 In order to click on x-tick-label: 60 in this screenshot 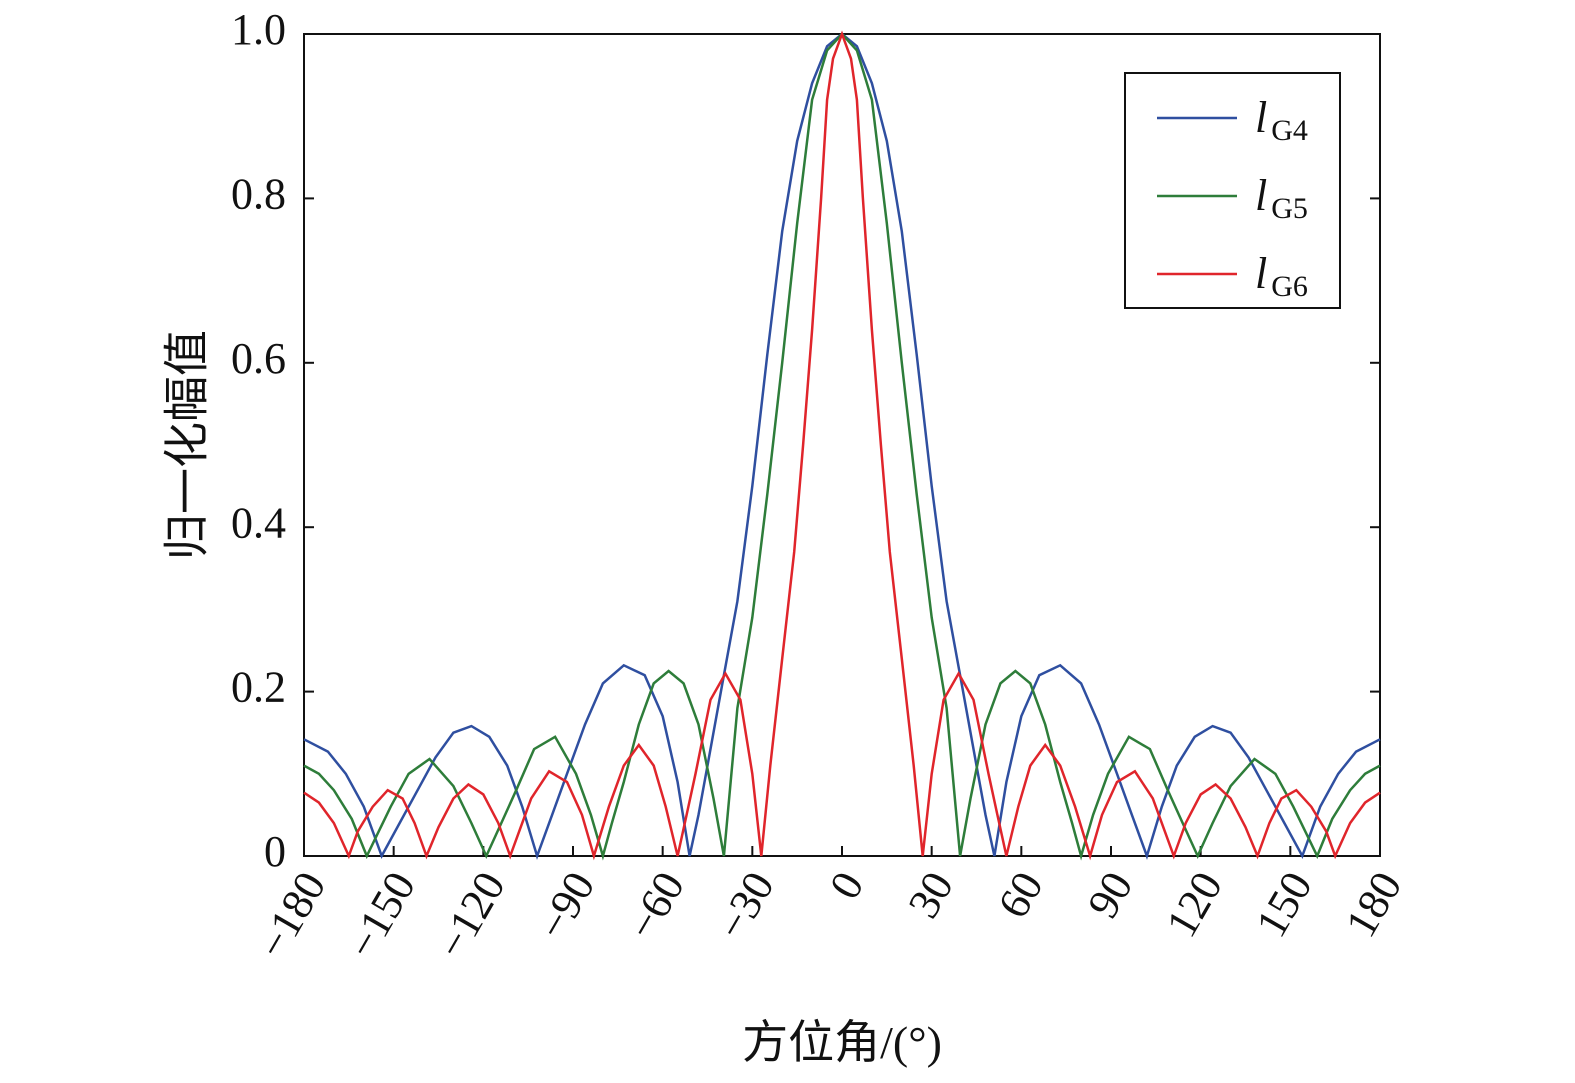, I will do `click(1020, 895)`.